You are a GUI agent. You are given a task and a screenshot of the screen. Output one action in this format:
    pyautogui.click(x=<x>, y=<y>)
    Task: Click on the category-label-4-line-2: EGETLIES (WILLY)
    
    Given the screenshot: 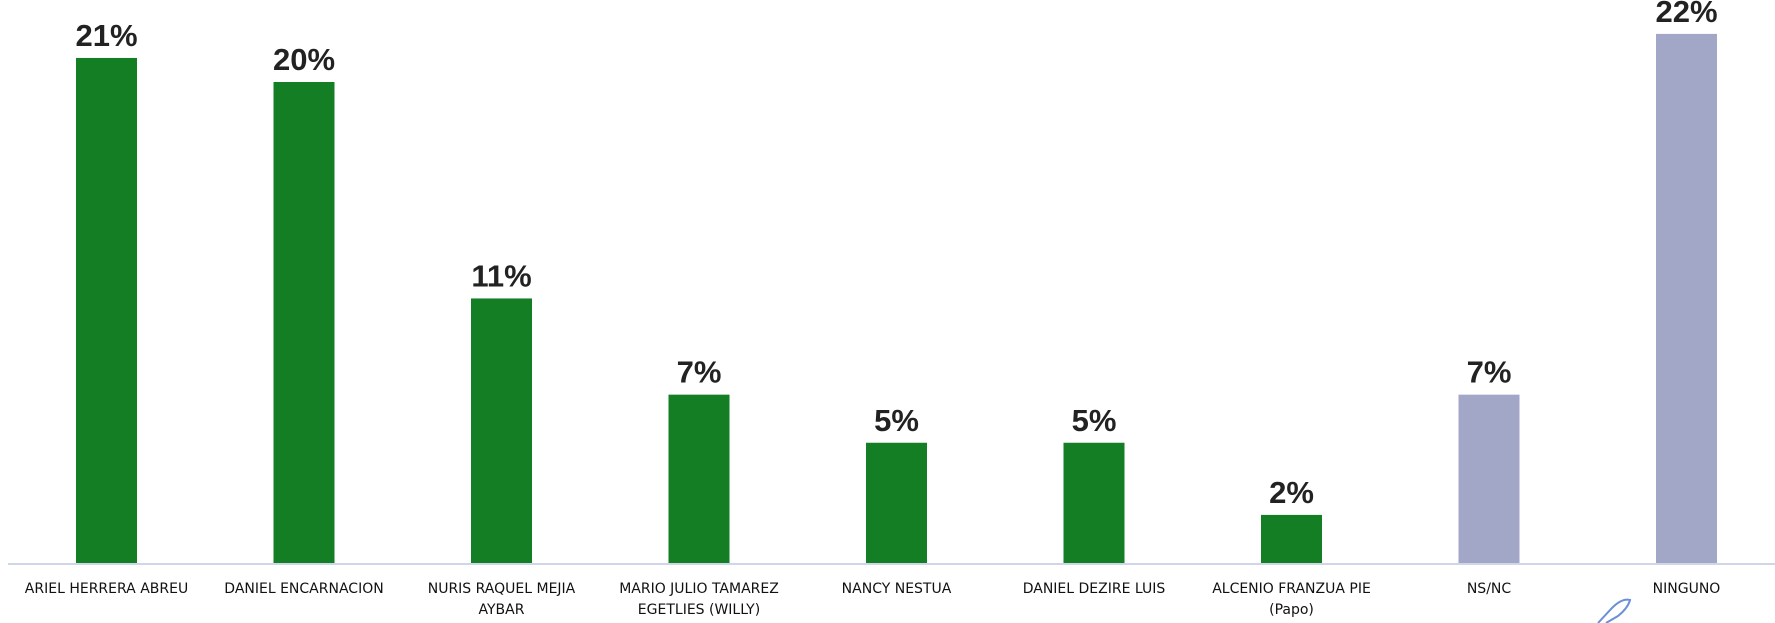 What is the action you would take?
    pyautogui.click(x=699, y=610)
    